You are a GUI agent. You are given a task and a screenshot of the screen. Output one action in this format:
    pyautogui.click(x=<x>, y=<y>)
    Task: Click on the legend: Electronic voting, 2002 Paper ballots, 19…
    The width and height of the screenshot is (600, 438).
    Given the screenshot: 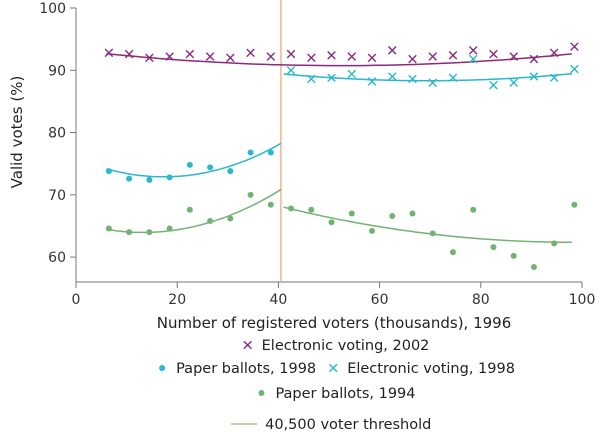 What is the action you would take?
    pyautogui.click(x=337, y=385)
    